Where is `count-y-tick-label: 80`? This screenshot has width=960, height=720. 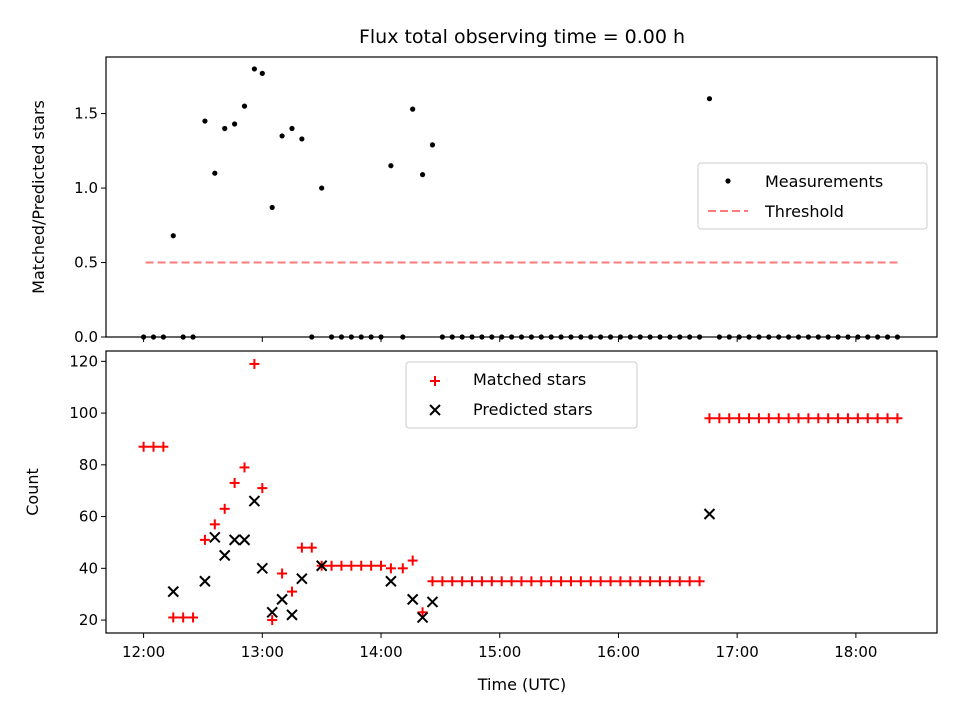
count-y-tick-label: 80 is located at coordinates (88, 465).